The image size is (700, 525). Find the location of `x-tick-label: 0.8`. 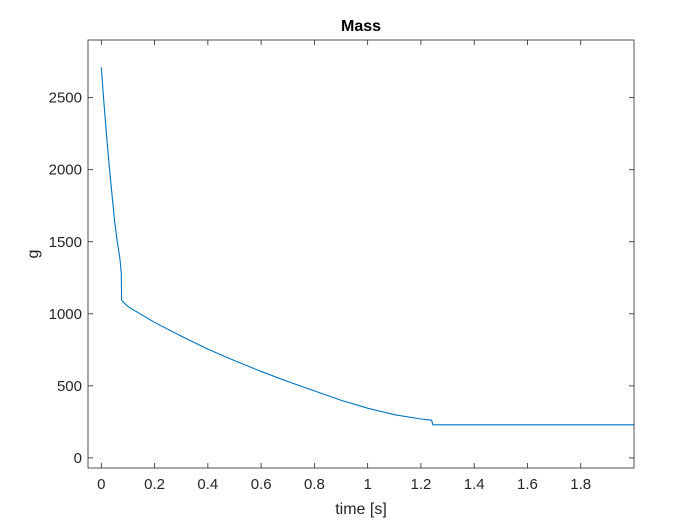

x-tick-label: 0.8 is located at coordinates (314, 484).